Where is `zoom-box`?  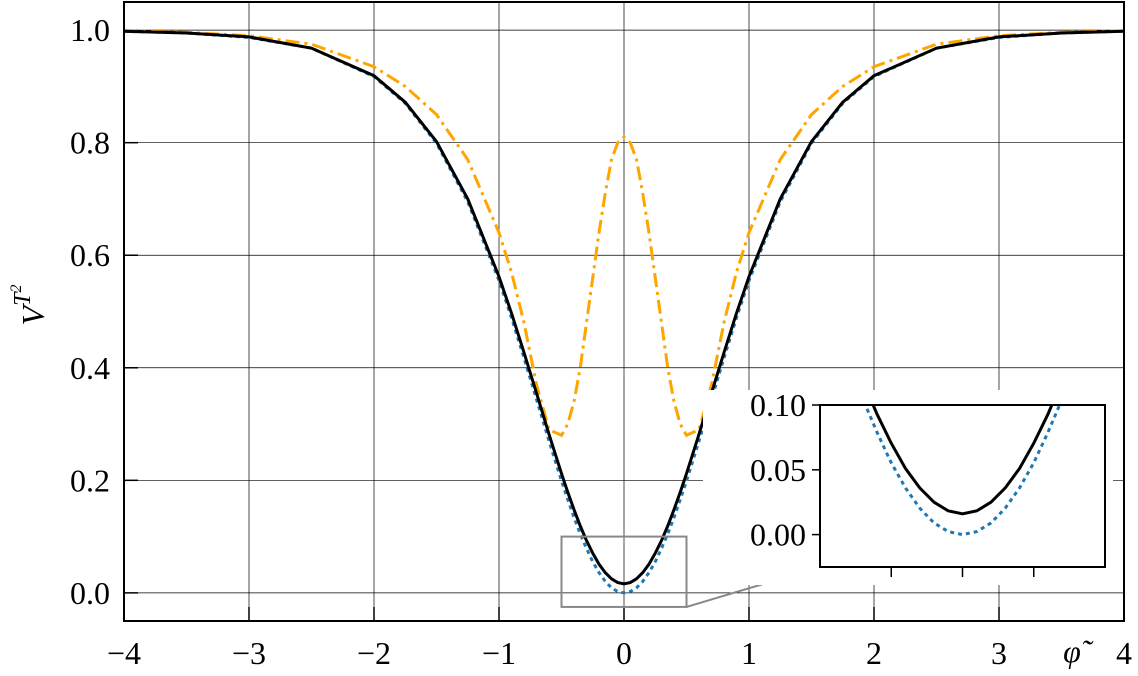
zoom-box is located at coordinates (624, 571).